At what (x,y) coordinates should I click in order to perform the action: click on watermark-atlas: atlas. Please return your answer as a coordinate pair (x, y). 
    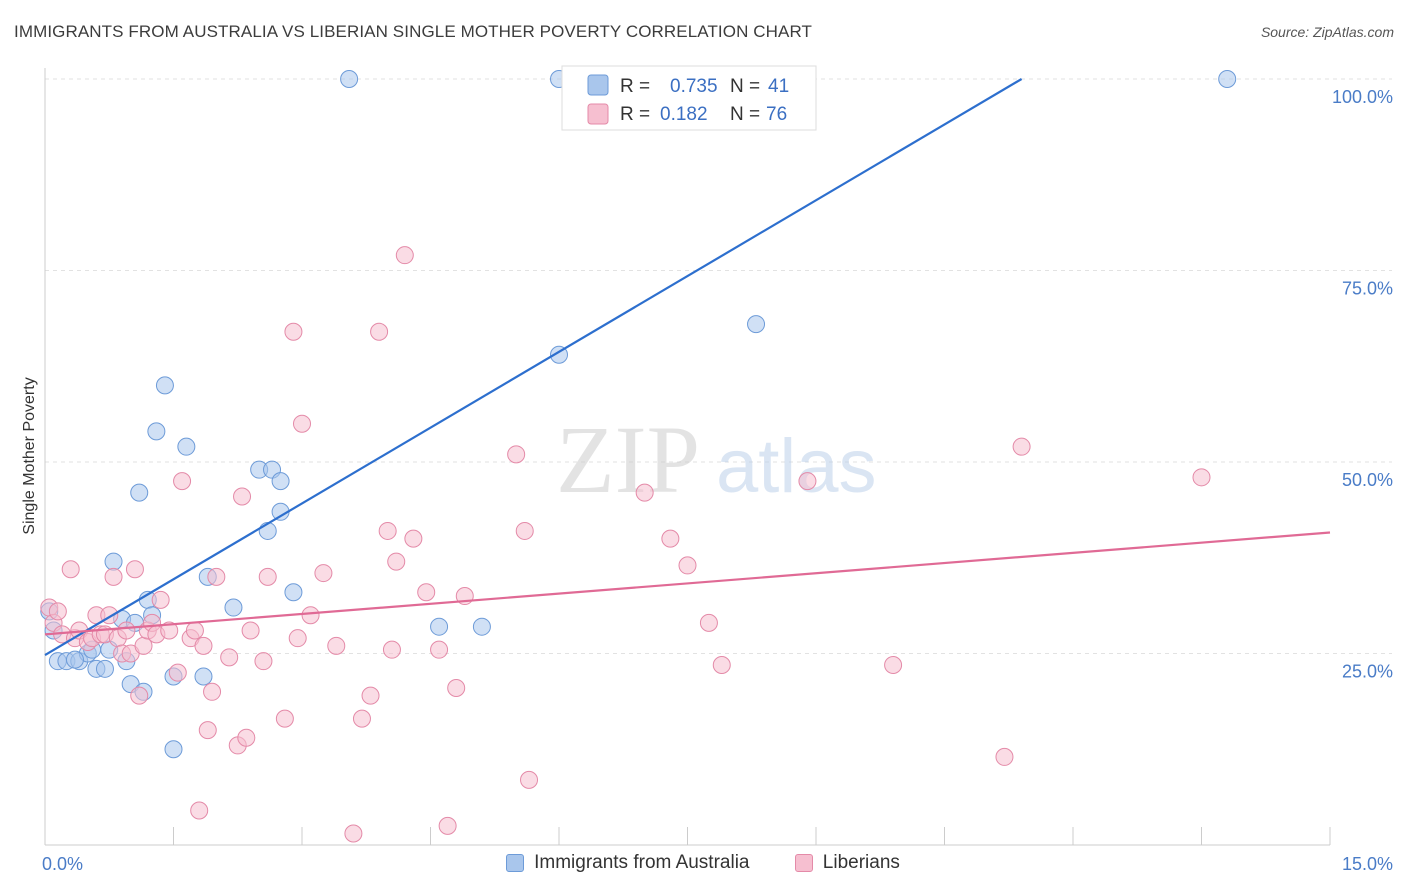
    Looking at the image, I should click on (796, 466).